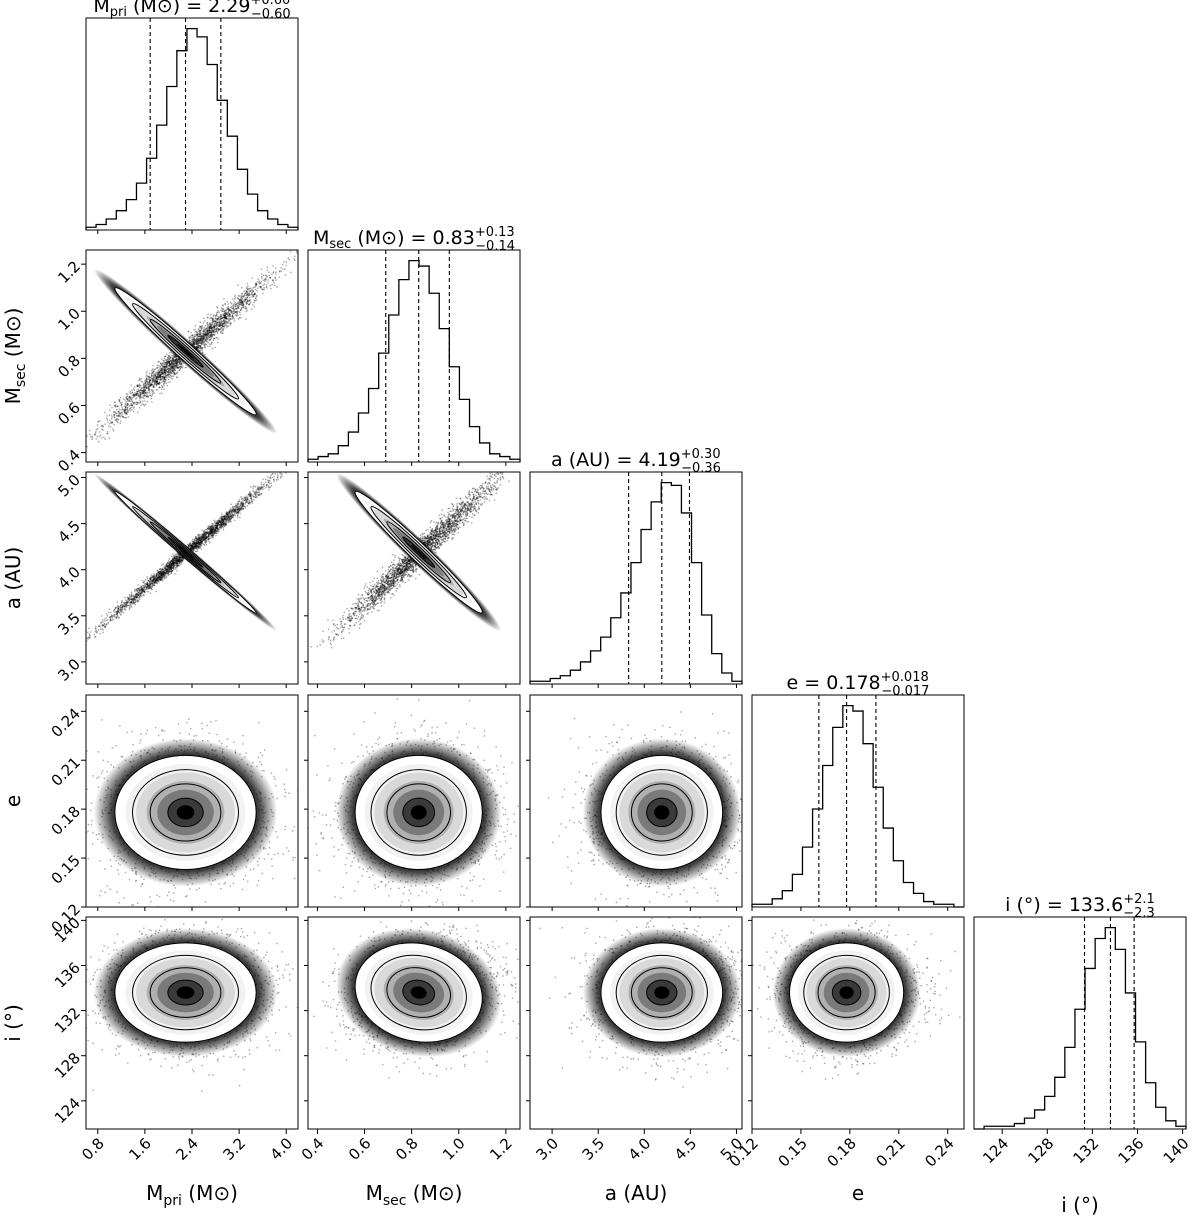 The image size is (1200, 1225). I want to click on hist-frame-e, so click(858, 801).